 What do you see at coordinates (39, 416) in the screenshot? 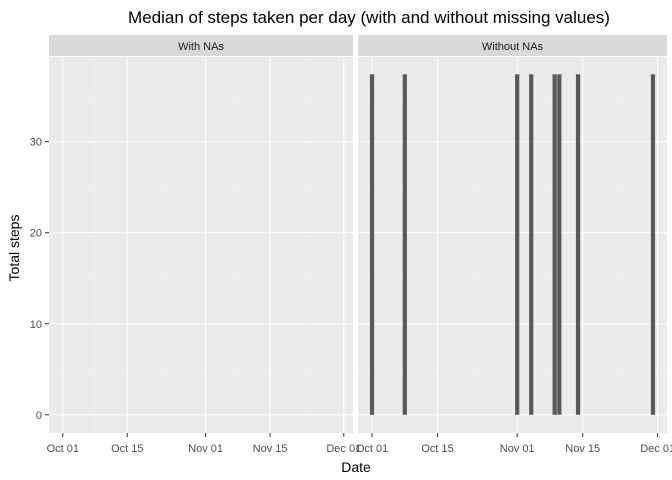
I see `y-tick-label: 0` at bounding box center [39, 416].